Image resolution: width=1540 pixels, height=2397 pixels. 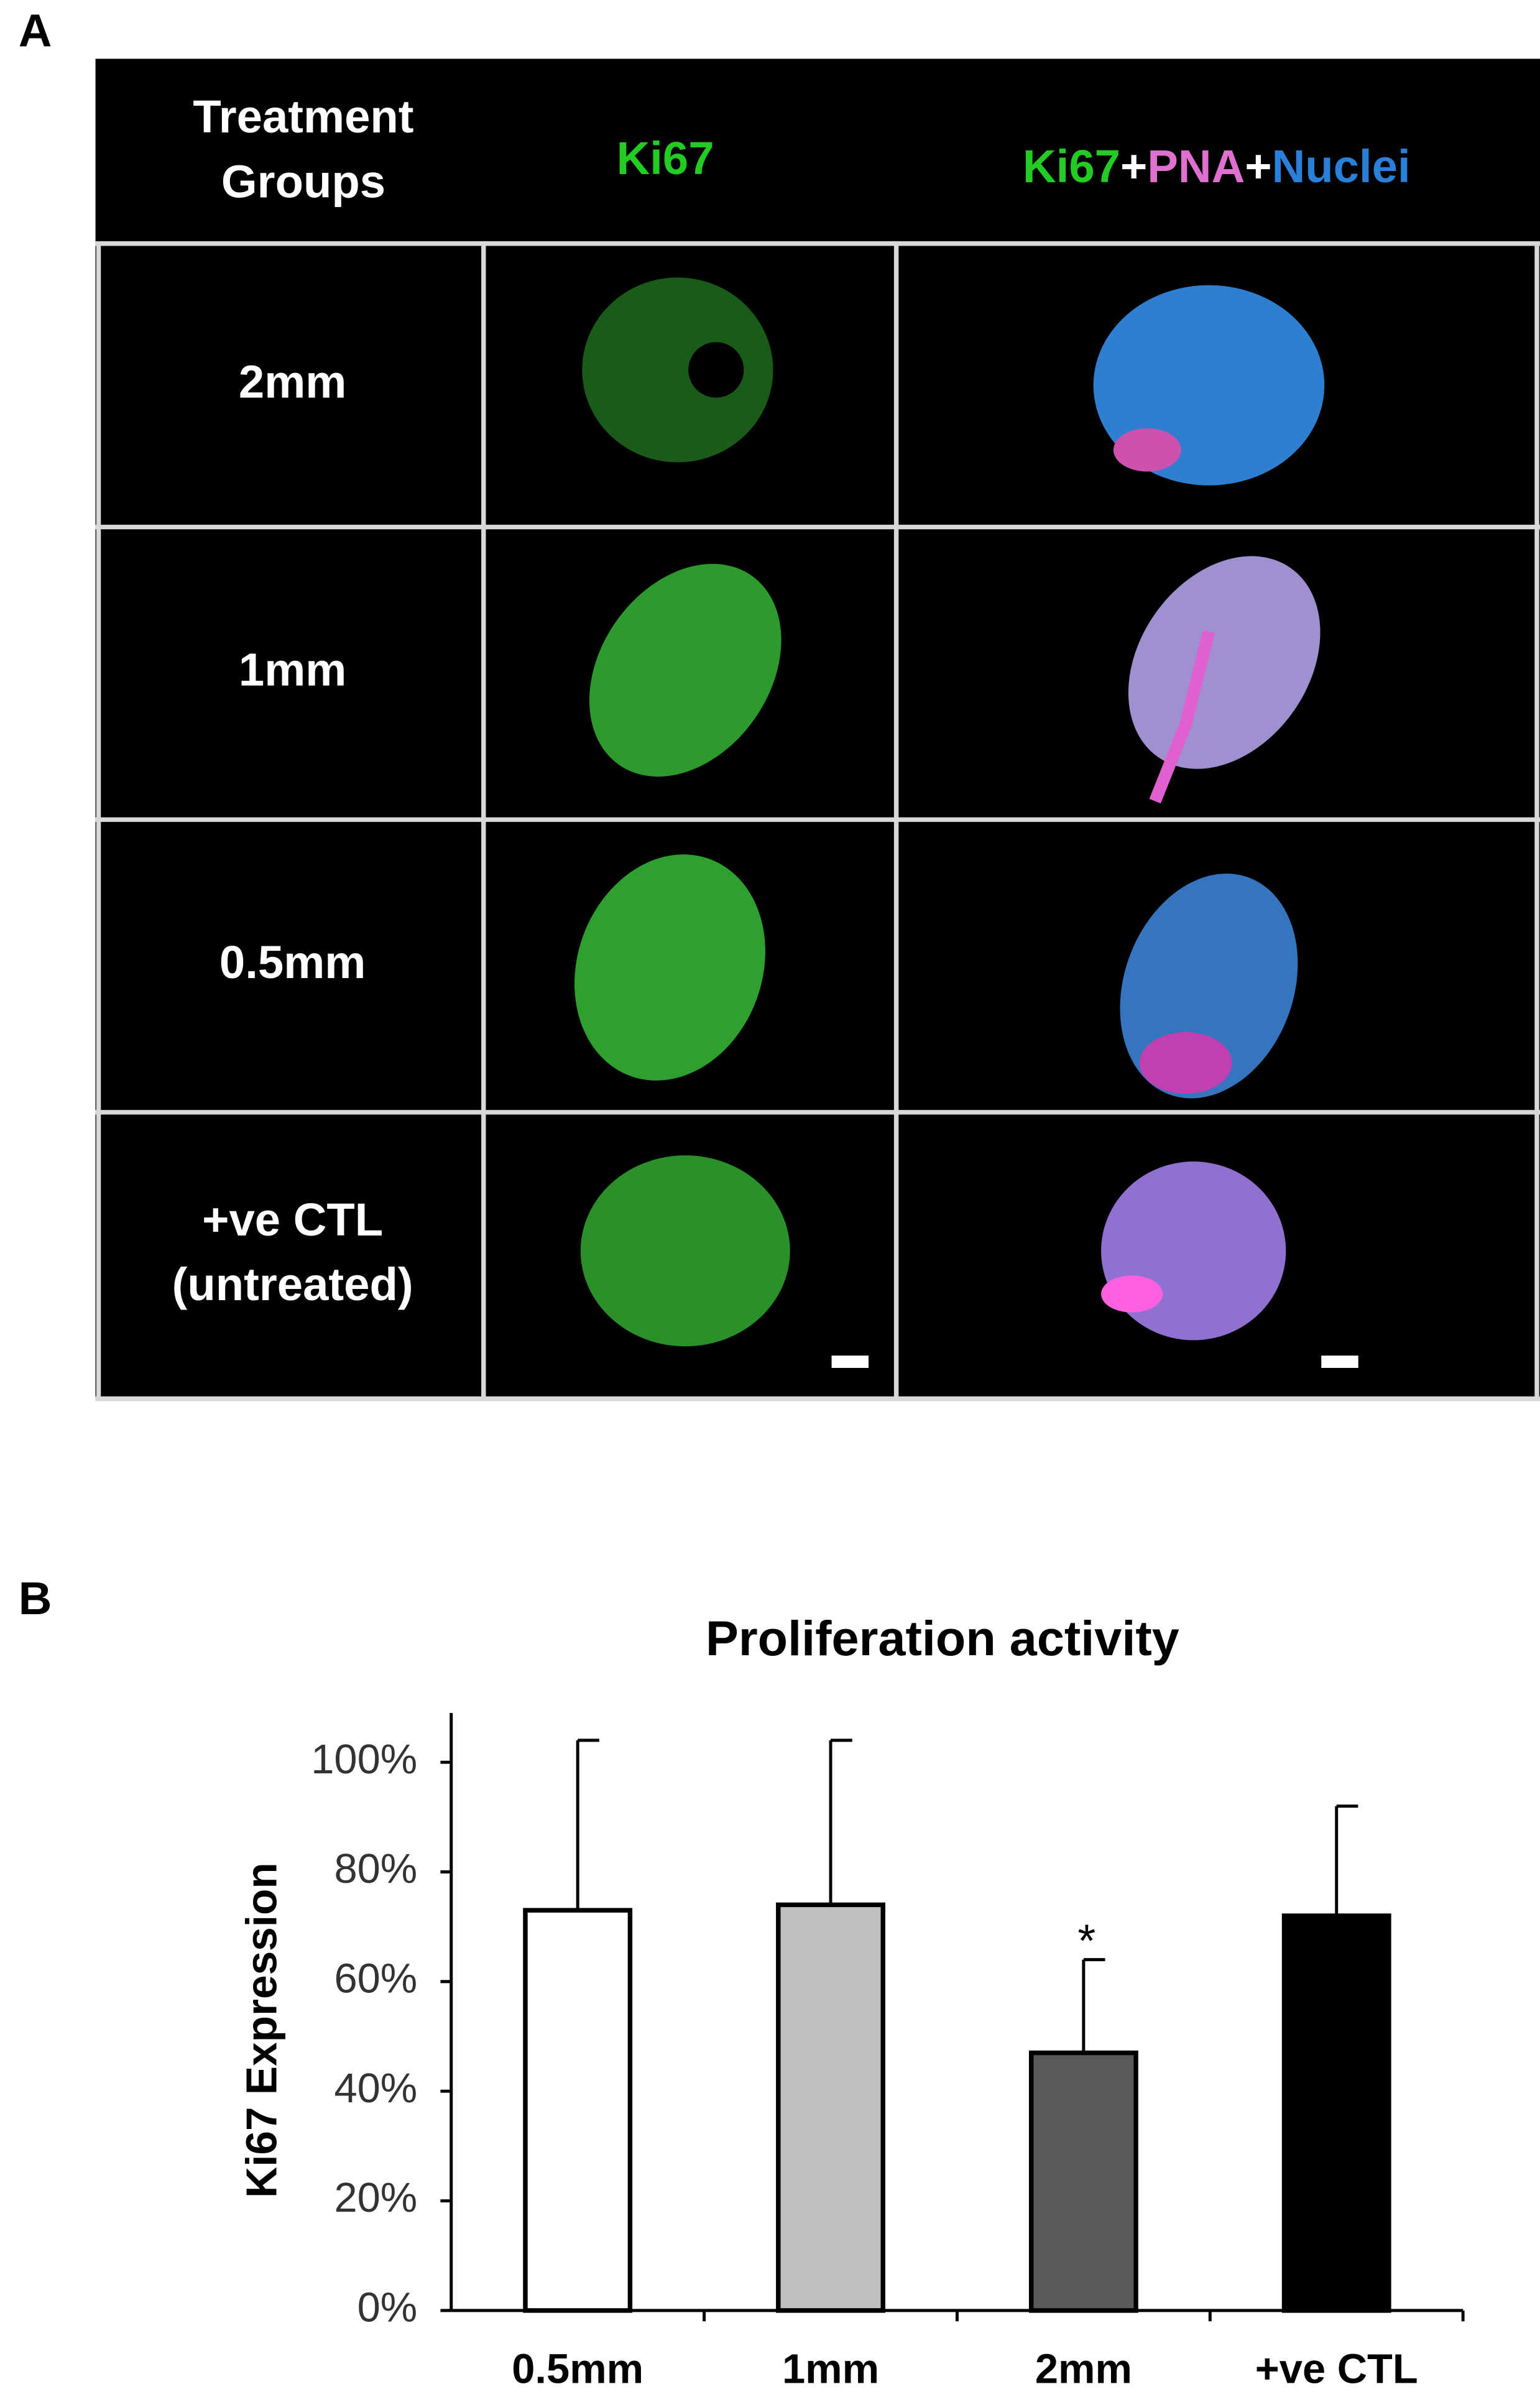 I want to click on y-tick-label: 0%, so click(x=387, y=2307).